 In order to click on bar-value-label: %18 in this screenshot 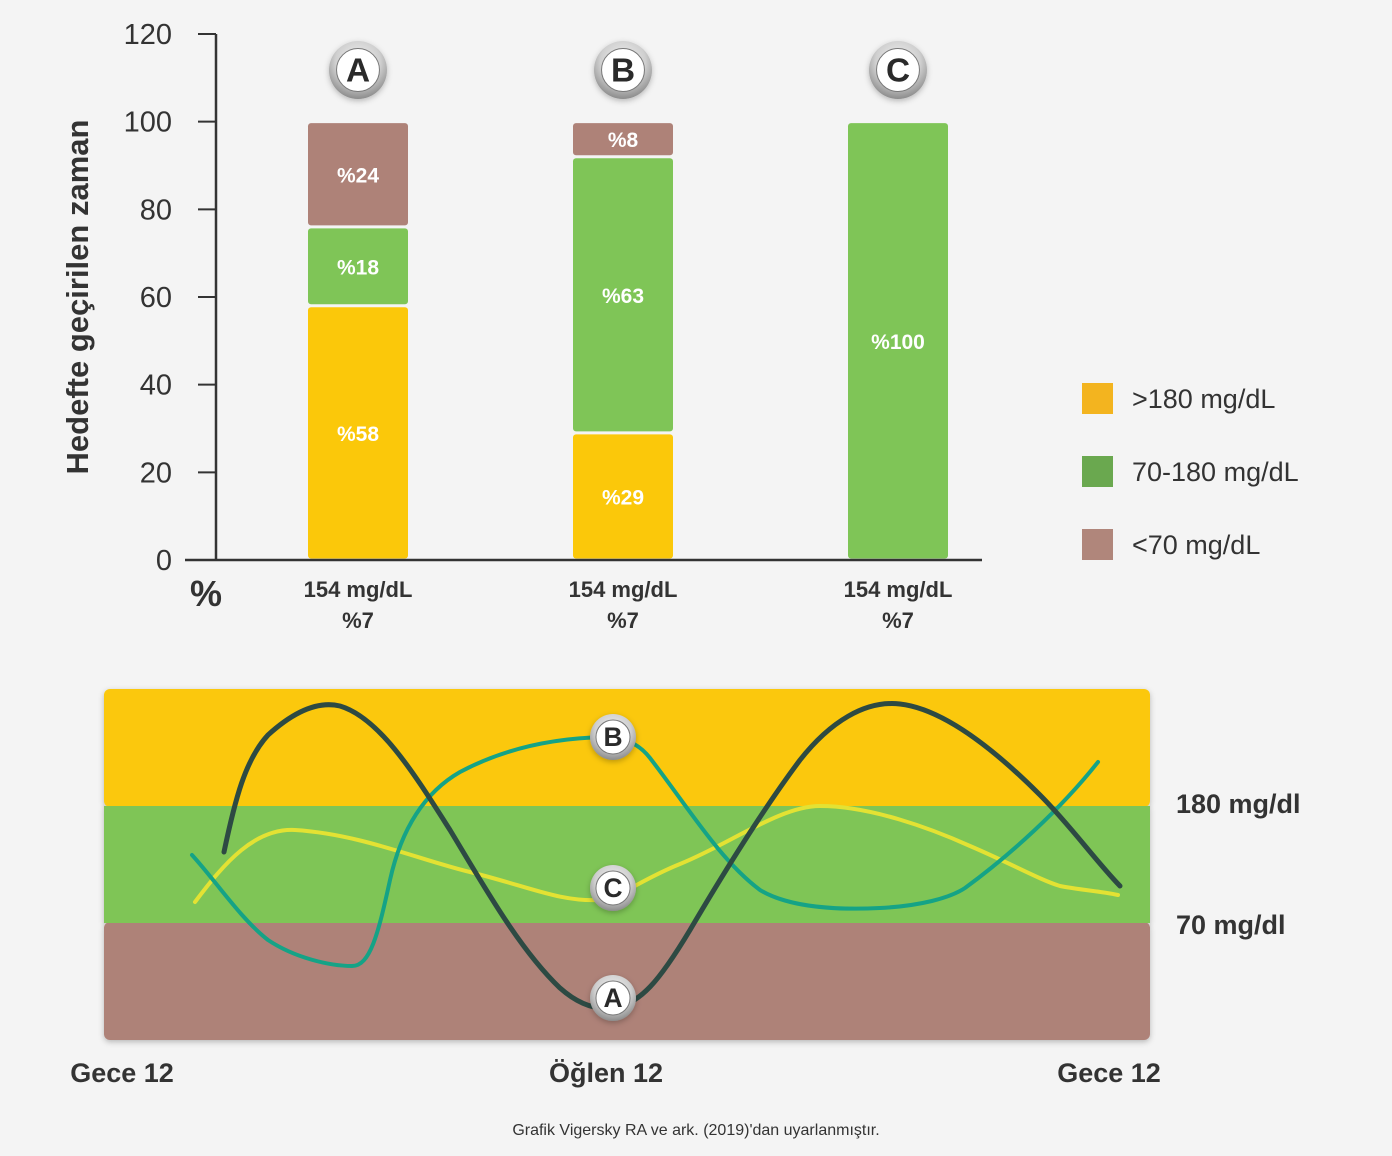, I will do `click(358, 267)`.